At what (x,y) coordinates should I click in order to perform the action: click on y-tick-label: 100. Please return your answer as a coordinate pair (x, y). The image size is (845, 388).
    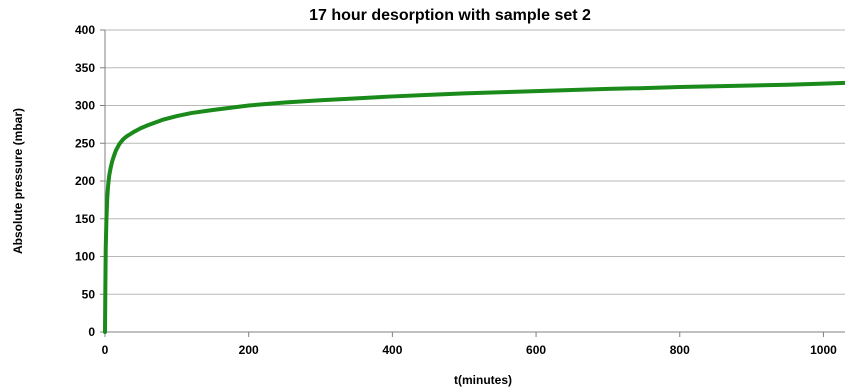
    Looking at the image, I should click on (85, 257).